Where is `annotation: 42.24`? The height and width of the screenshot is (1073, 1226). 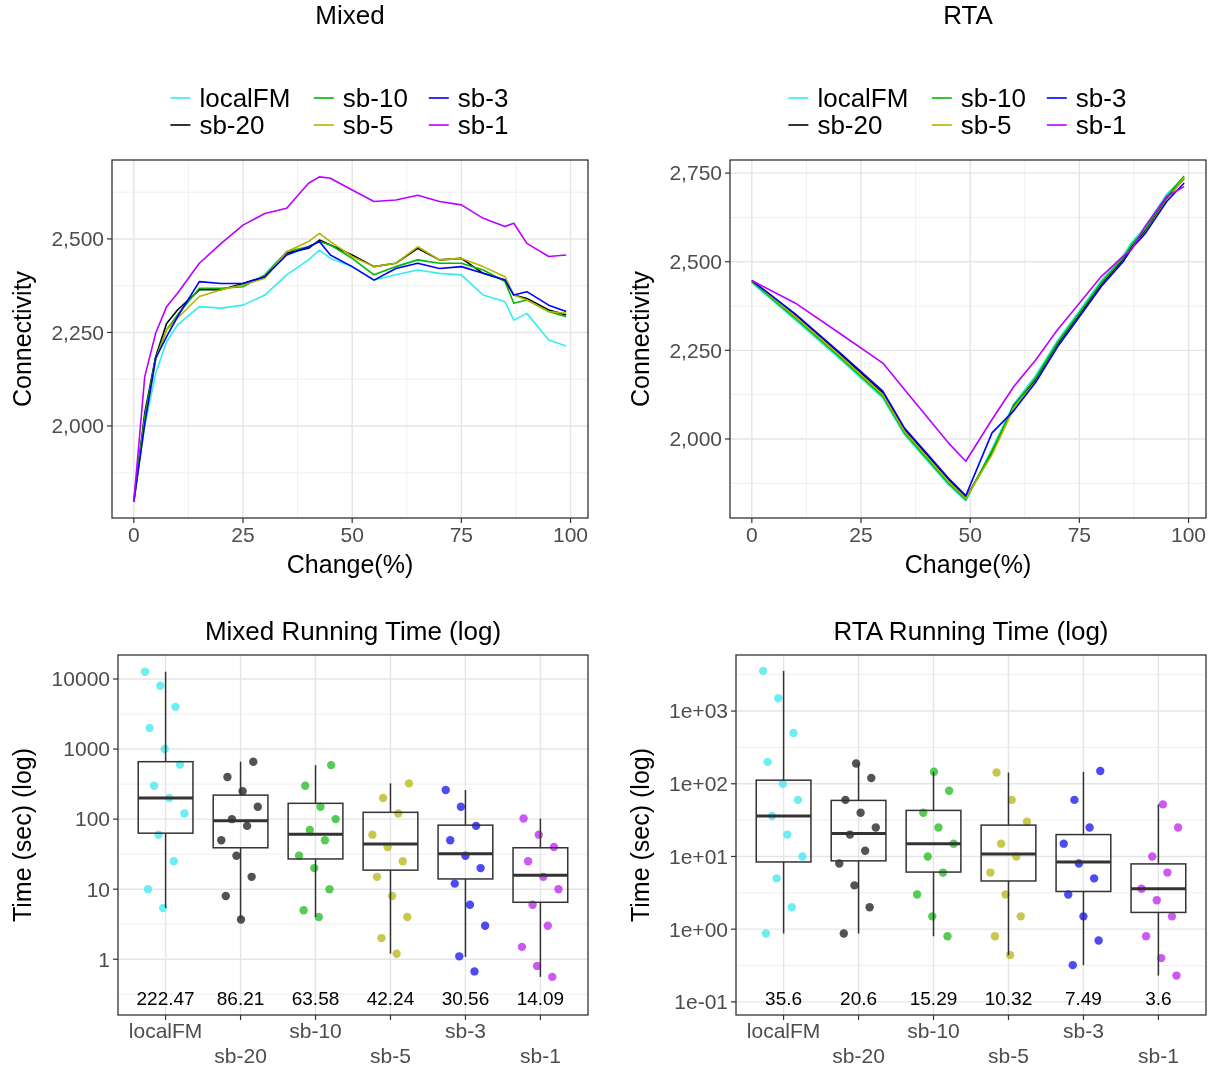 annotation: 42.24 is located at coordinates (390, 998).